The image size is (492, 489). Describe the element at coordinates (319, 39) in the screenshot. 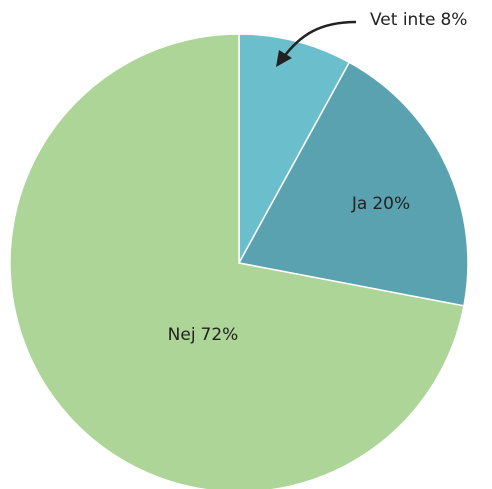

I see `annotation-arrow` at that location.